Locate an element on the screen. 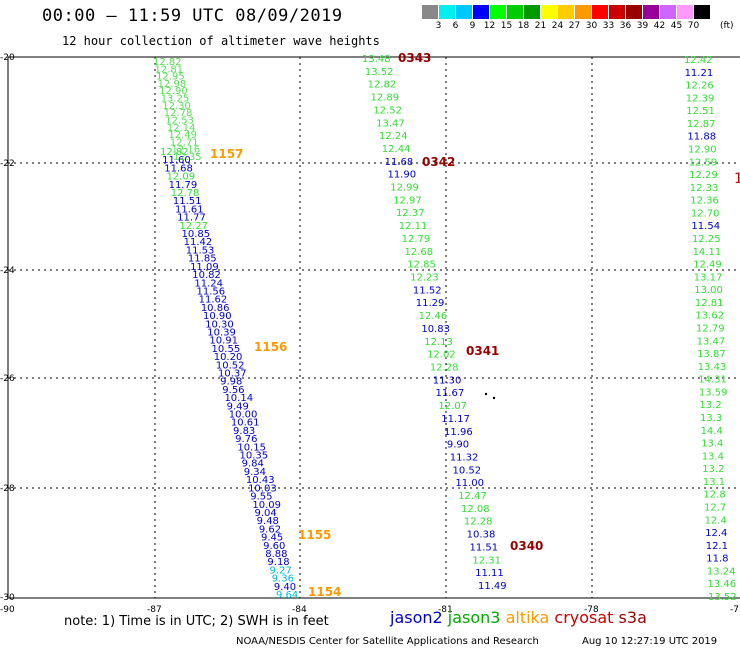 Image resolution: width=740 pixels, height=650 pixels. middle-track-value: 11.11 is located at coordinates (489, 573).